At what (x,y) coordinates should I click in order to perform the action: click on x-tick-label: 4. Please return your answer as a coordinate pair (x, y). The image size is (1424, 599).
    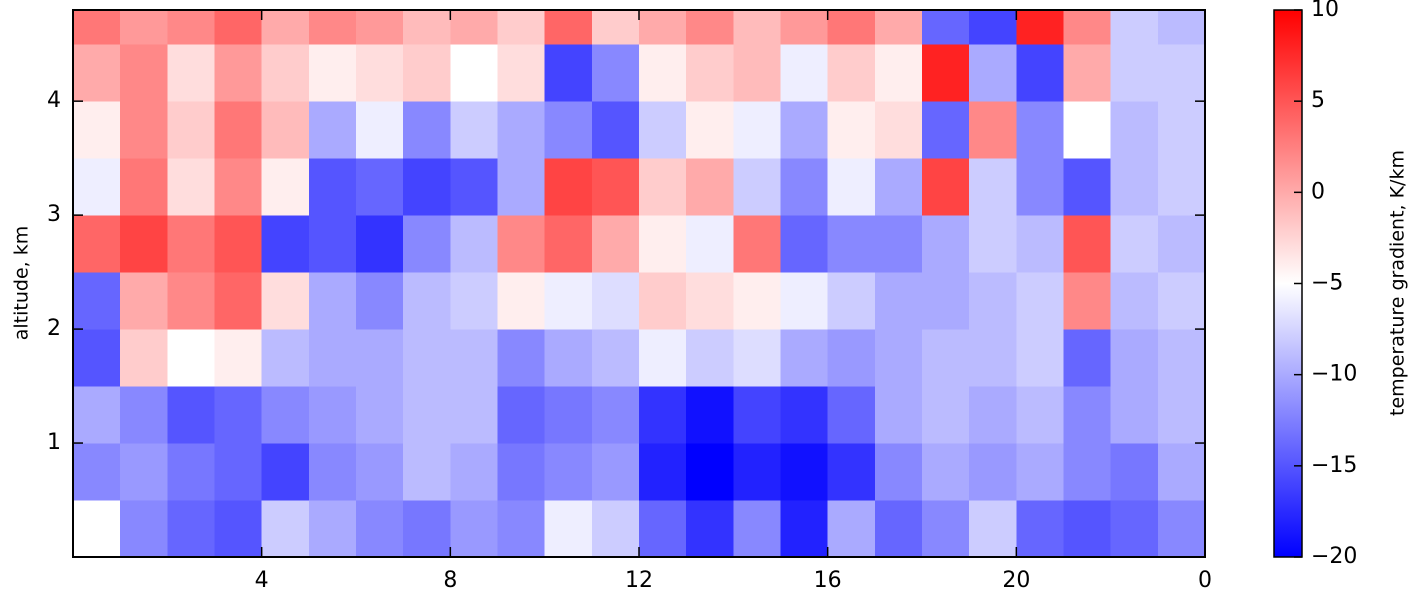
    Looking at the image, I should click on (262, 580).